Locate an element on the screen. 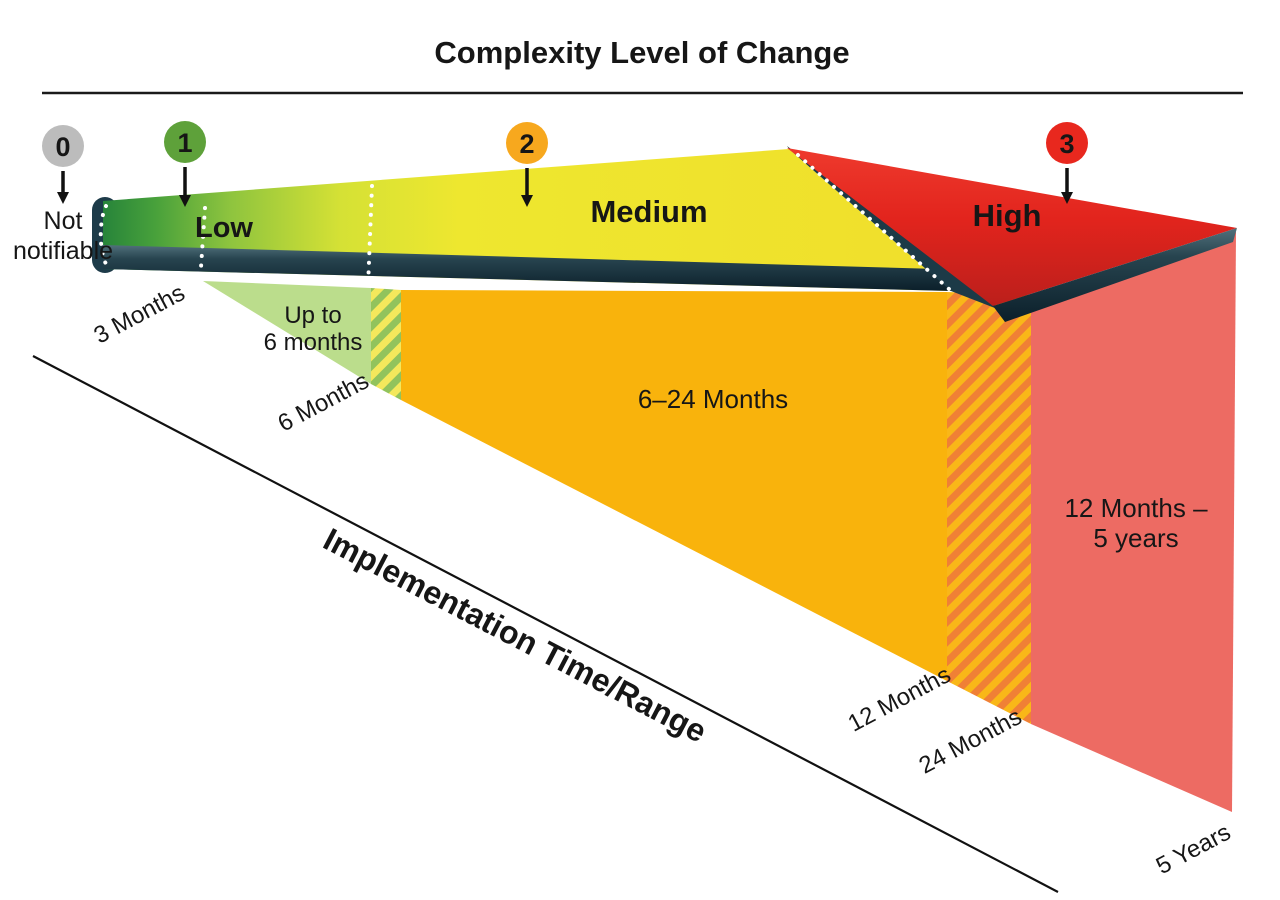 The width and height of the screenshot is (1280, 900). level-2-circle is located at coordinates (527, 143).